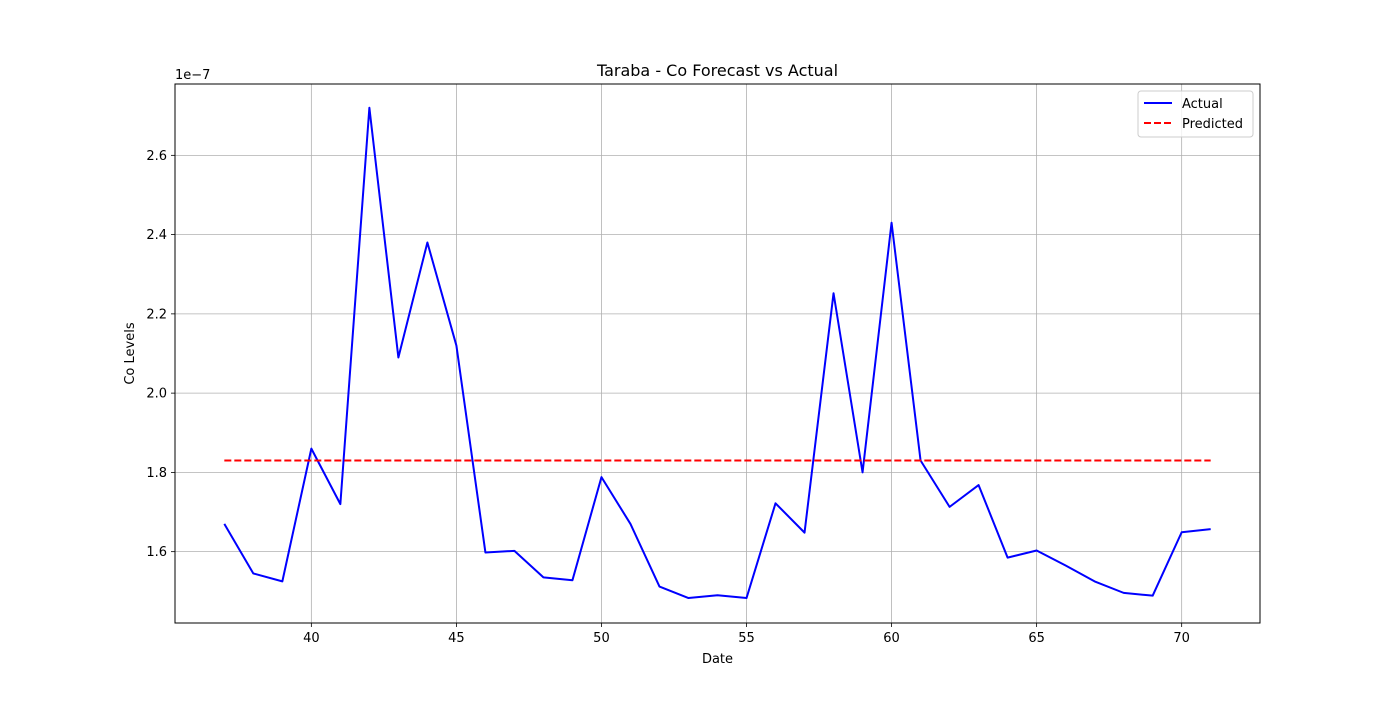  What do you see at coordinates (156, 314) in the screenshot?
I see `y-tick-label: 2.2` at bounding box center [156, 314].